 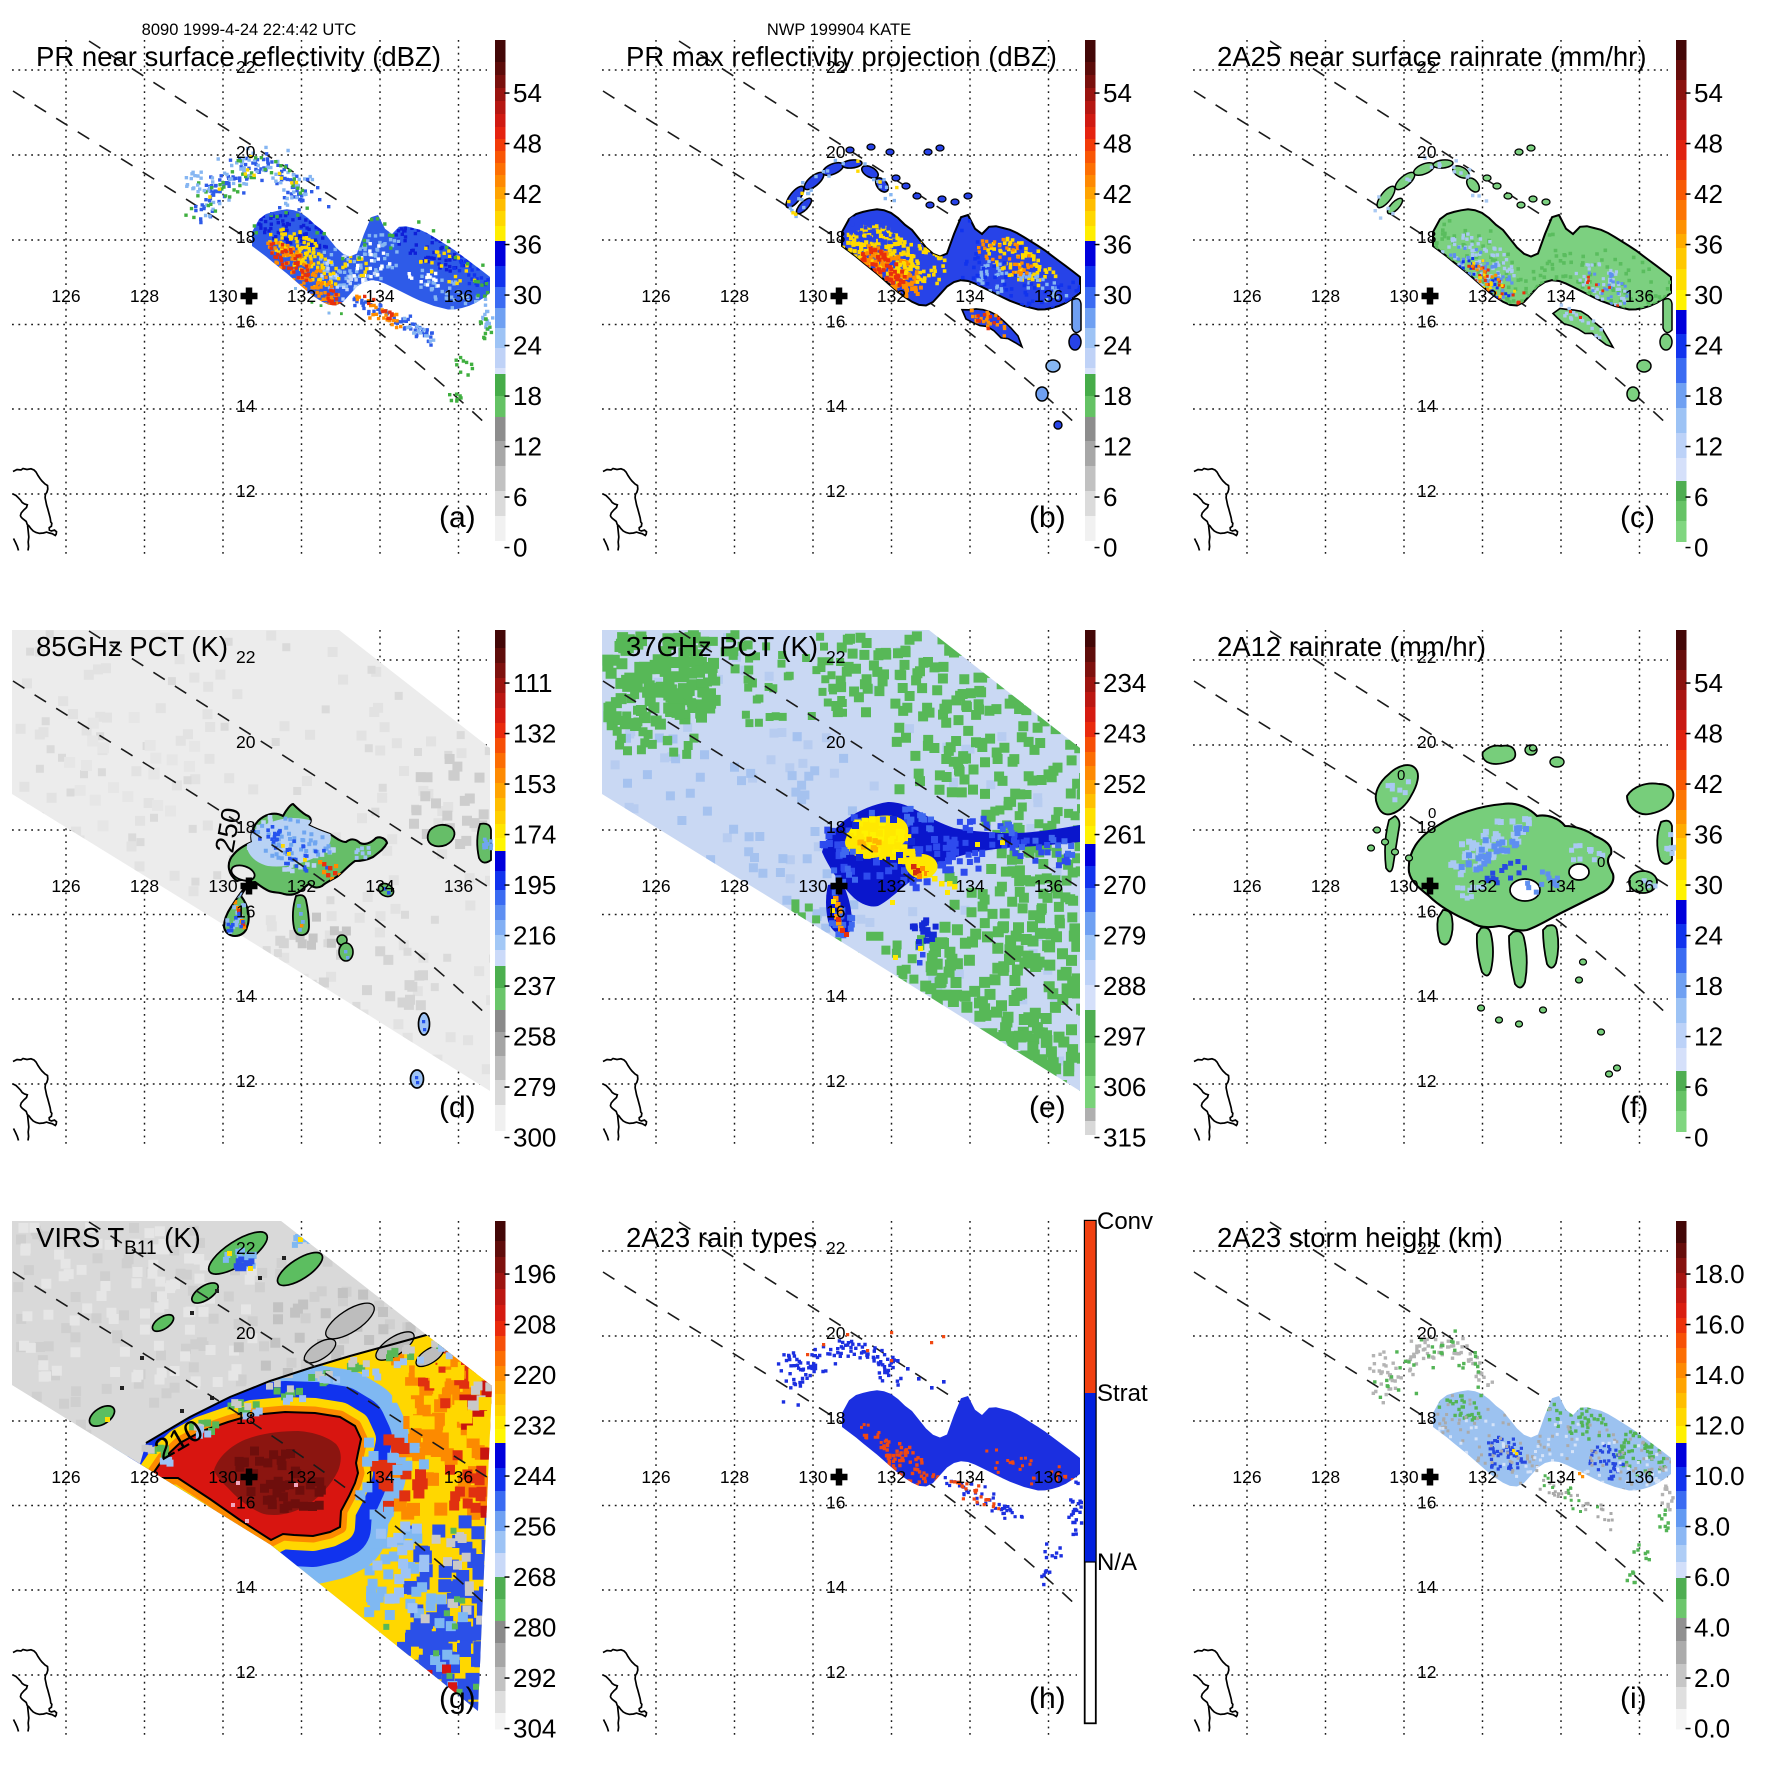 What do you see at coordinates (1122, 1393) in the screenshot?
I see `svg-text: Strat` at bounding box center [1122, 1393].